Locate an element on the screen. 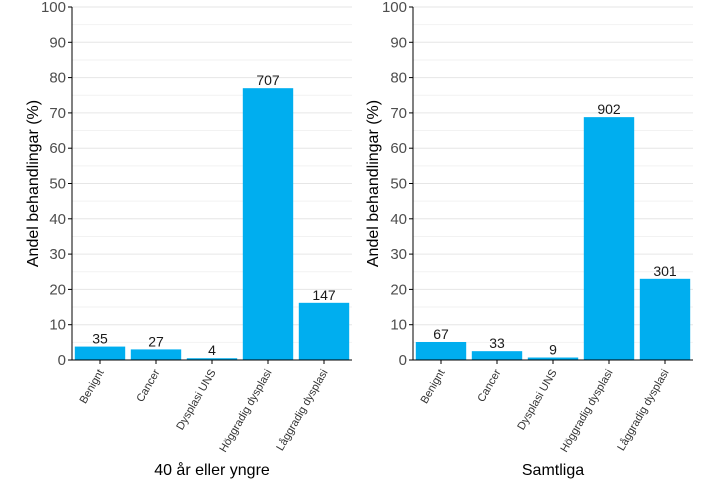  bar-value-label: 4 is located at coordinates (212, 350).